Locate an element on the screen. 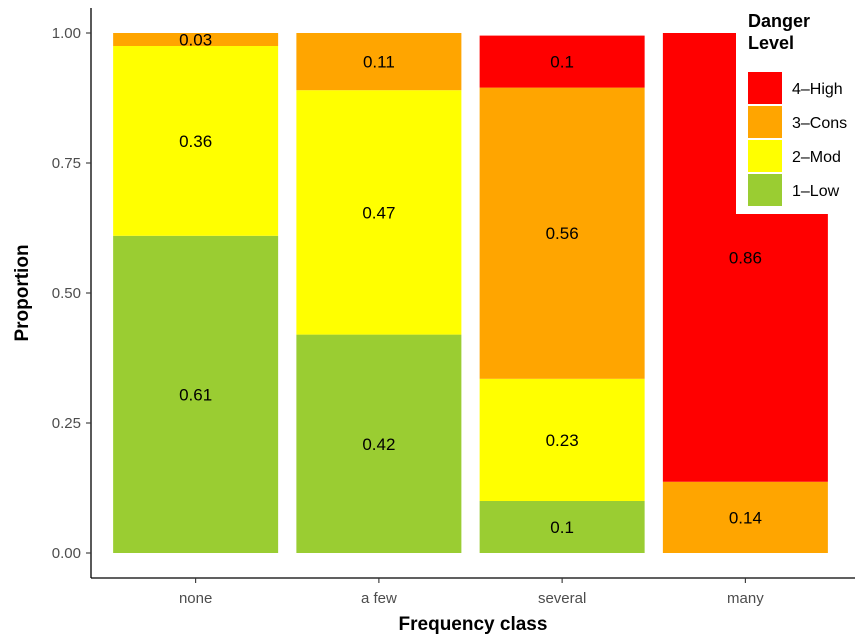 Image resolution: width=865 pixels, height=636 pixels. legend-title-line-1: Level is located at coordinates (771, 43).